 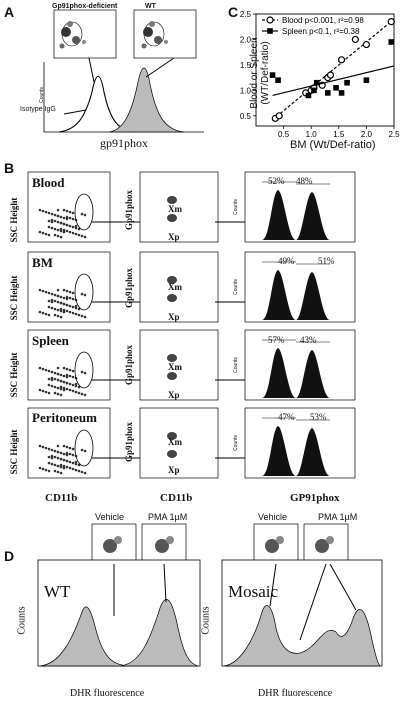 I want to click on counts-label-4: Counts, so click(x=235, y=443).